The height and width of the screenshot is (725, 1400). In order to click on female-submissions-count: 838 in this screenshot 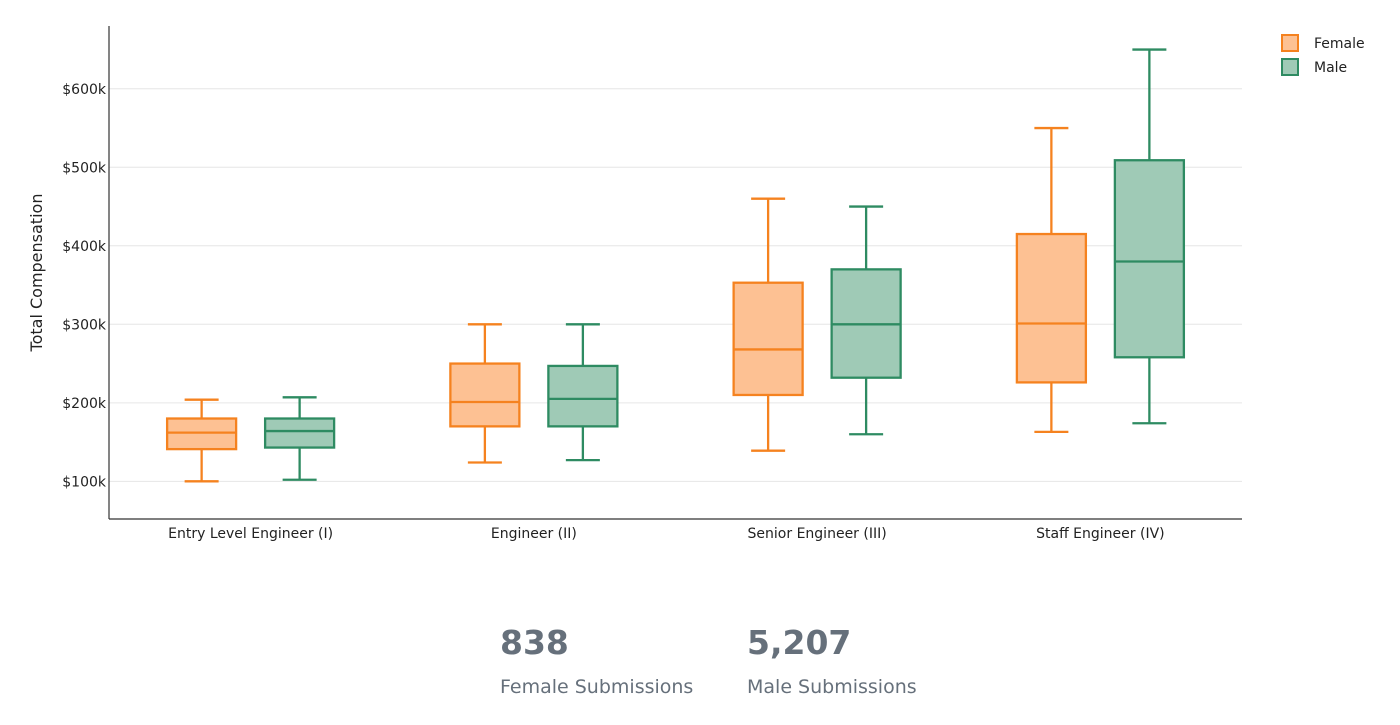, I will do `click(534, 642)`.